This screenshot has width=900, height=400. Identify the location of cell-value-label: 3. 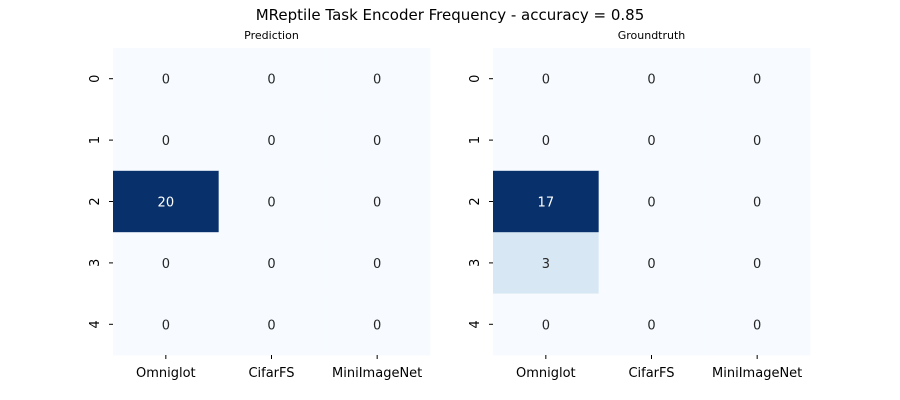
(546, 264).